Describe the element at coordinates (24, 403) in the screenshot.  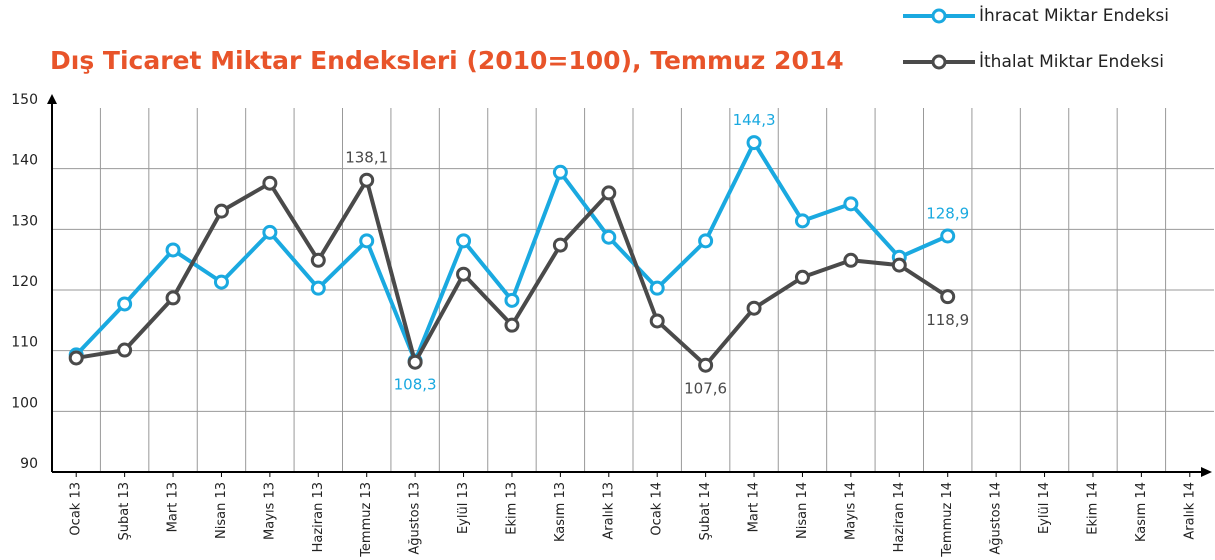
I see `y-tick-label: 100` at that location.